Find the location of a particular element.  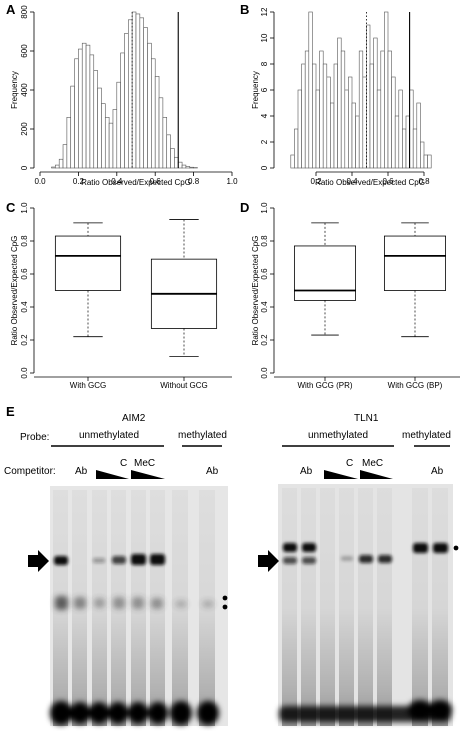

x-tick-label: 0.6 is located at coordinates (156, 181).